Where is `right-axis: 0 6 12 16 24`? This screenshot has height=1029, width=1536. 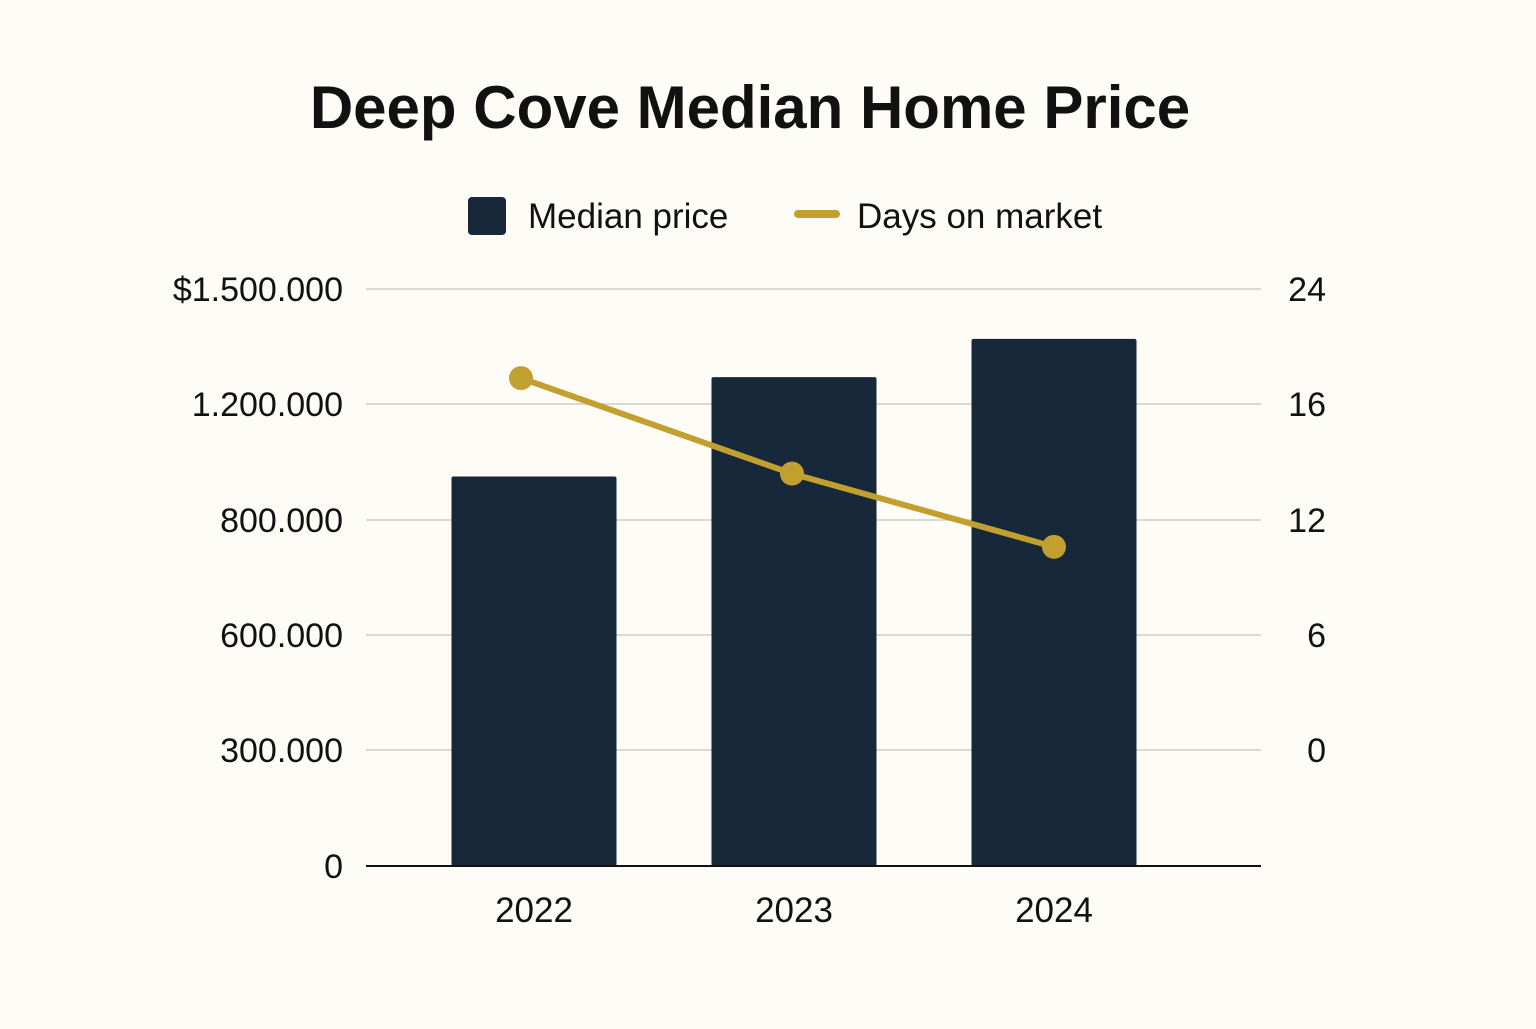
right-axis: 0 6 12 16 24 is located at coordinates (1307, 520).